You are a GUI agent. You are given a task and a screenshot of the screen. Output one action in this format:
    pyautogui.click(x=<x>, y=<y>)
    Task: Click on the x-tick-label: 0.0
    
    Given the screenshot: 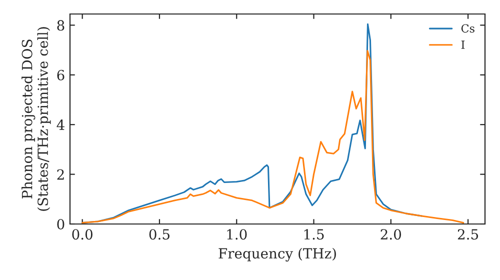 What is the action you would take?
    pyautogui.click(x=82, y=234)
    